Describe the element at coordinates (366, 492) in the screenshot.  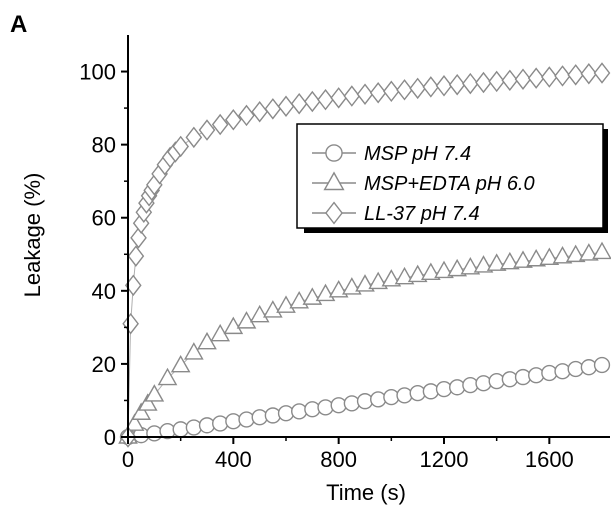
I see `x-axis-title: Time (s)` at that location.